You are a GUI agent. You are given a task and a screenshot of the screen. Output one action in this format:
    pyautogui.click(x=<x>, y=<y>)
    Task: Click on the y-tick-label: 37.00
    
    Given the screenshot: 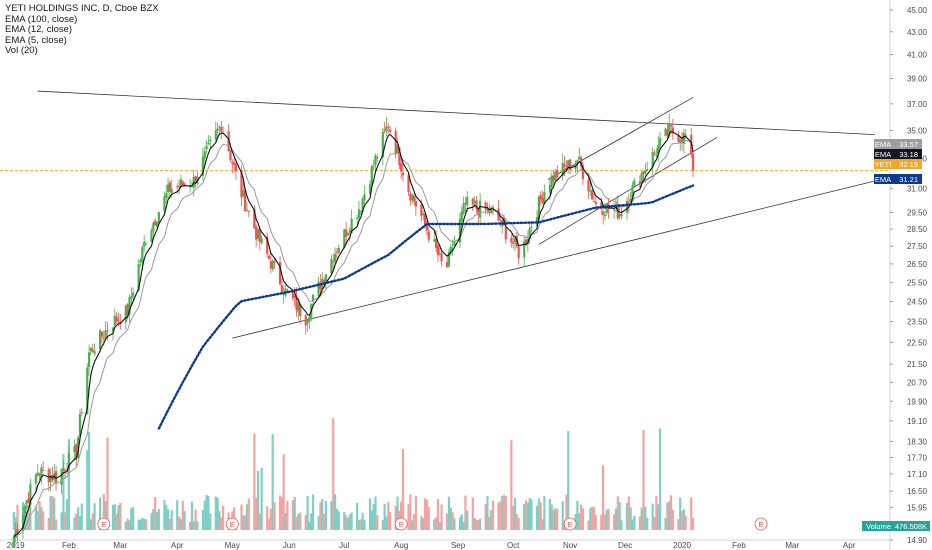 What is the action you would take?
    pyautogui.click(x=917, y=104)
    